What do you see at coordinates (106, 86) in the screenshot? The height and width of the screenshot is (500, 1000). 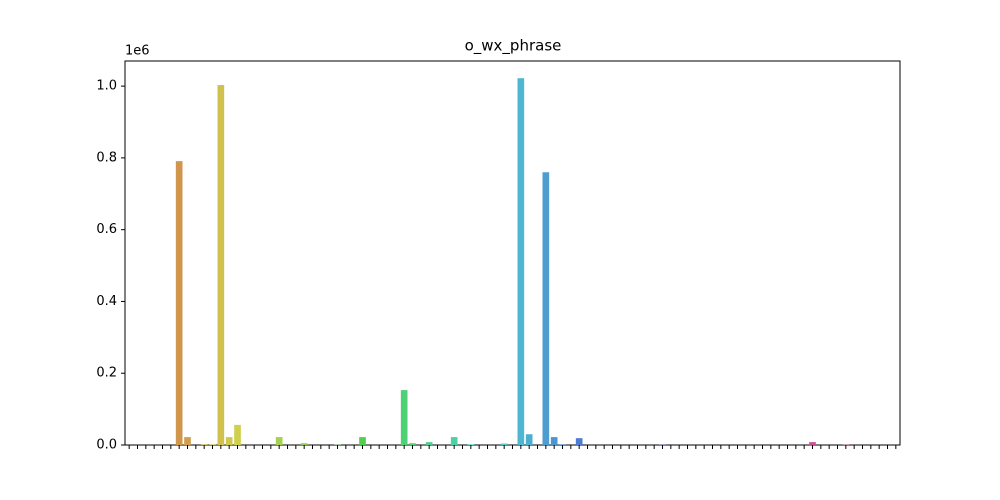 I see `y-tick-label: 1.0` at bounding box center [106, 86].